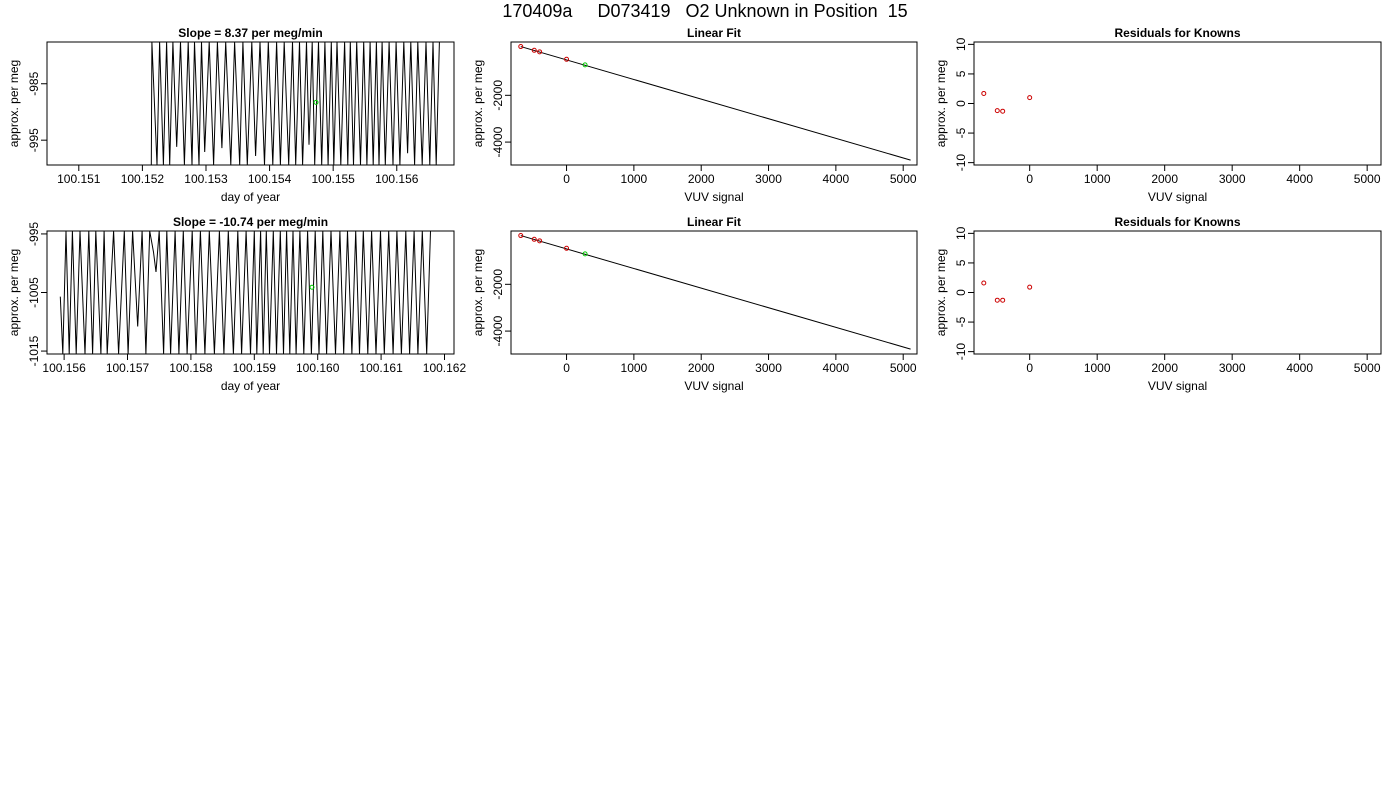  I want to click on x-tick-label: 100.151, so click(79, 179).